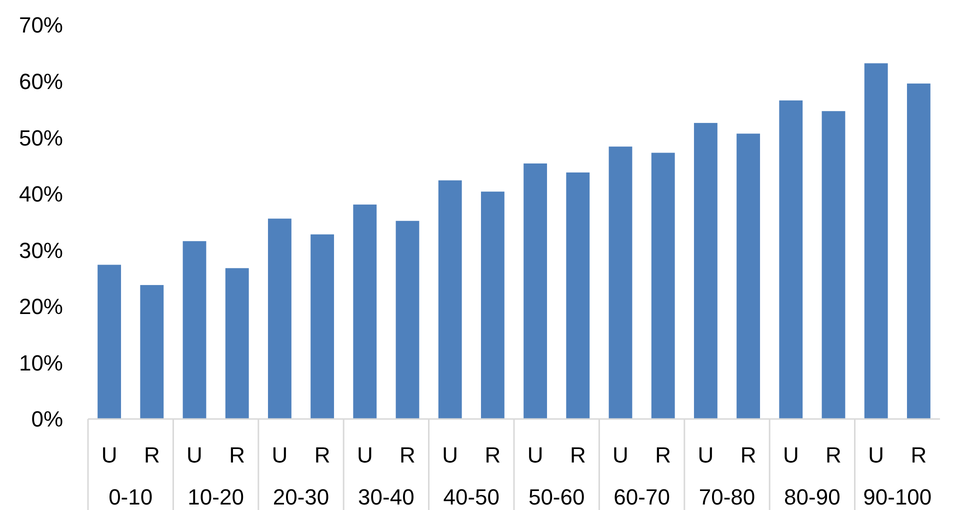 The image size is (954, 510). Describe the element at coordinates (40, 250) in the screenshot. I see `y-tick-label: 30%` at that location.